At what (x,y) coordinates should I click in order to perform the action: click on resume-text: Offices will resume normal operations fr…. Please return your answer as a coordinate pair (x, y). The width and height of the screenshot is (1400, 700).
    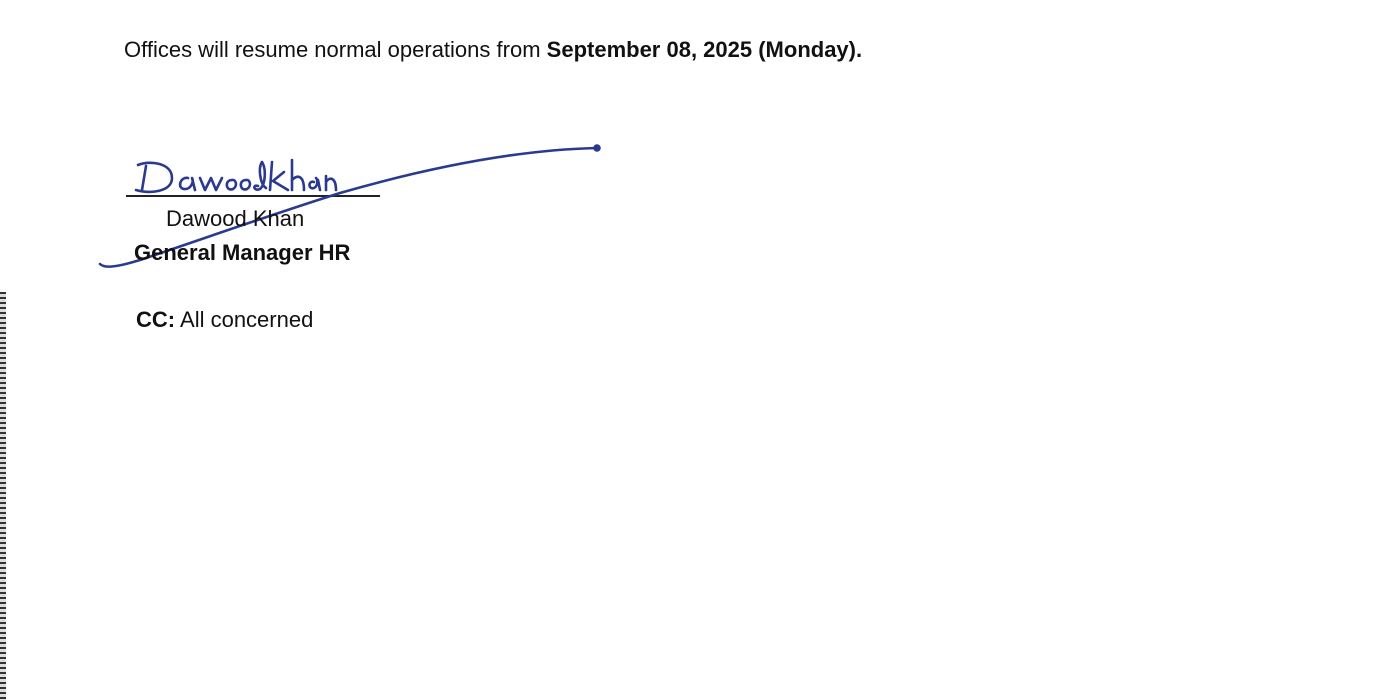
    Looking at the image, I should click on (332, 49).